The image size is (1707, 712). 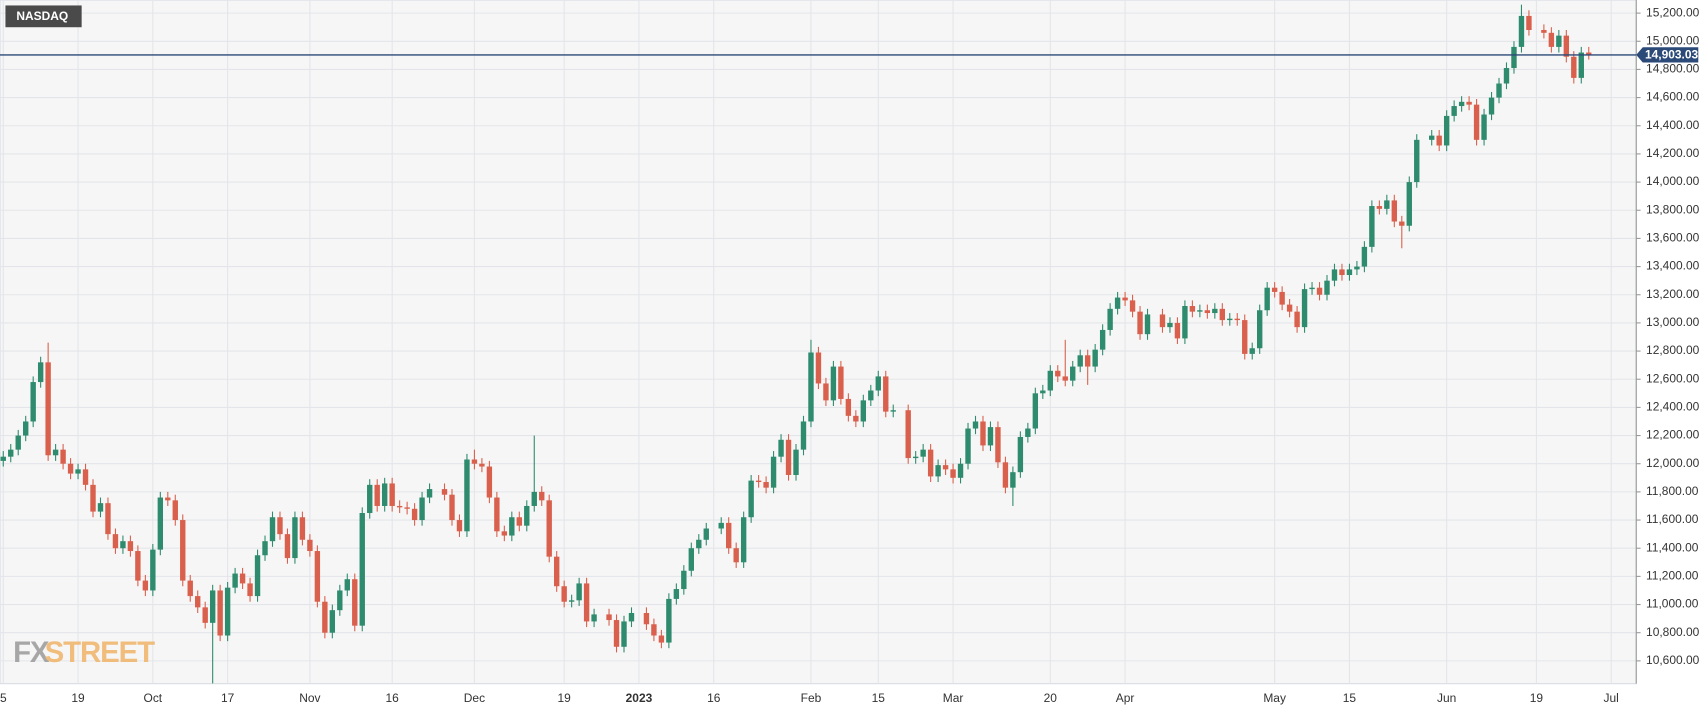 What do you see at coordinates (1673, 632) in the screenshot?
I see `y-tick-label: 10,800.00` at bounding box center [1673, 632].